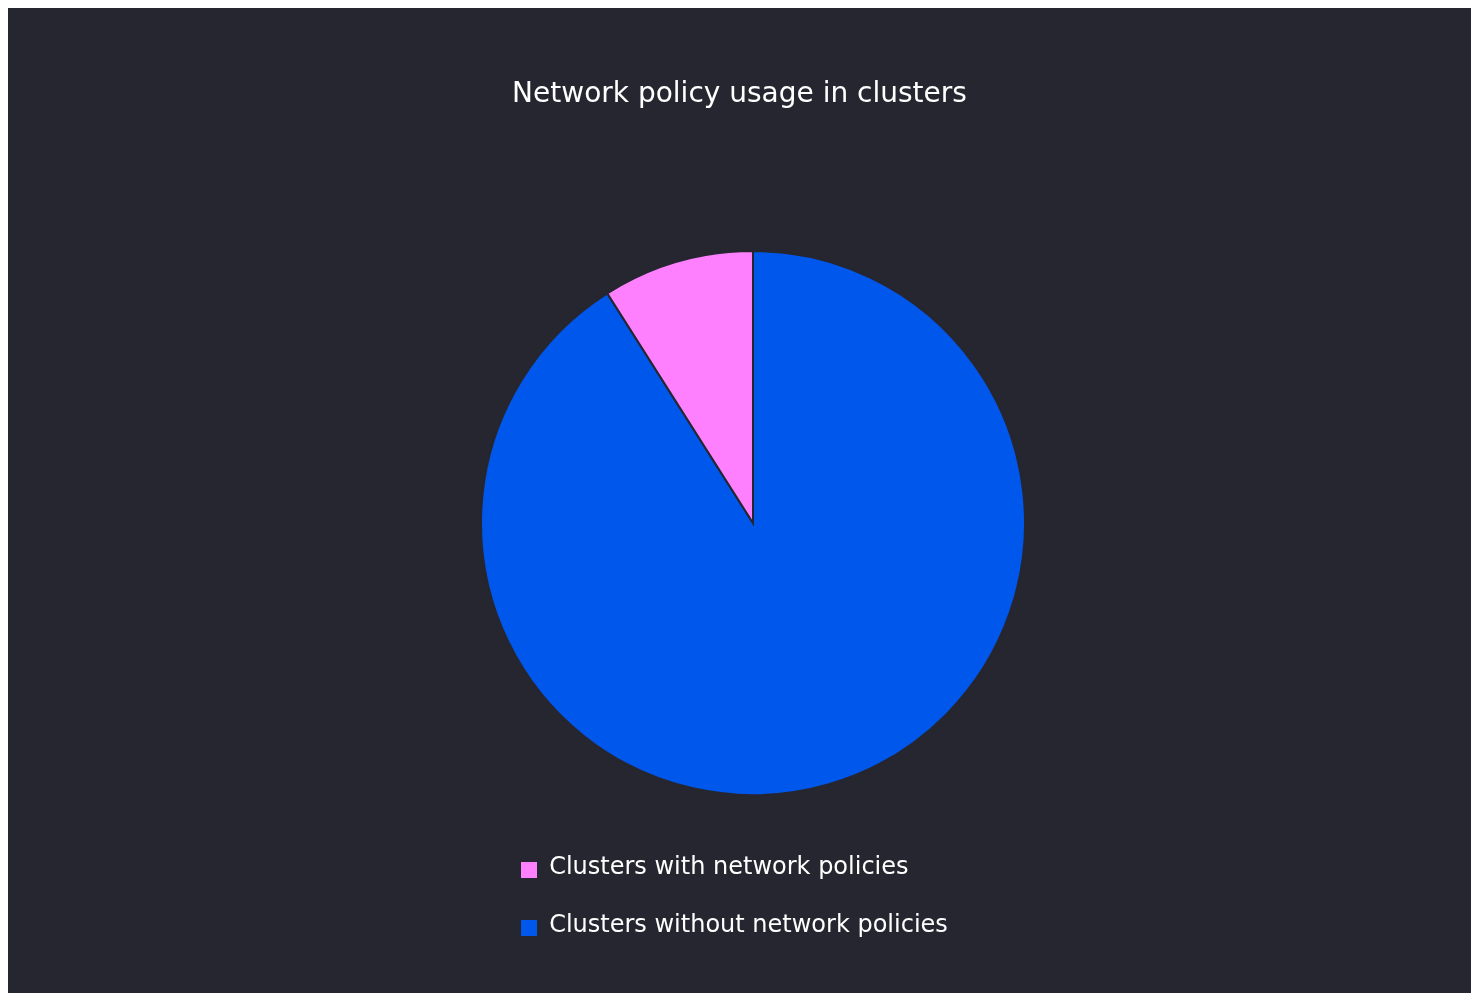 The height and width of the screenshot is (1001, 1479). Describe the element at coordinates (739, 92) in the screenshot. I see `chart-title: Network policy usage in clusters` at that location.